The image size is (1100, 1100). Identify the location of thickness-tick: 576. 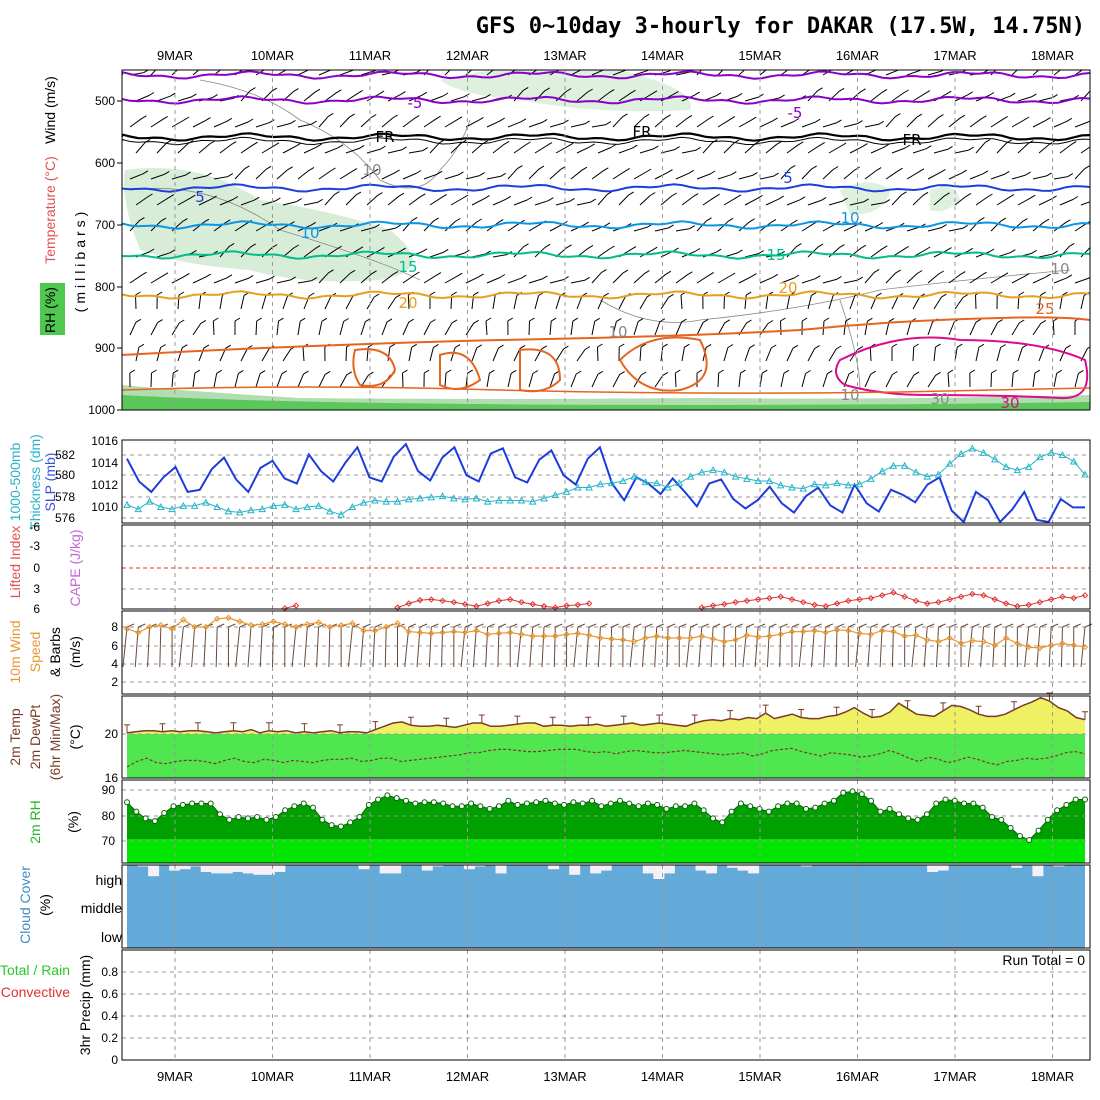
(65, 518).